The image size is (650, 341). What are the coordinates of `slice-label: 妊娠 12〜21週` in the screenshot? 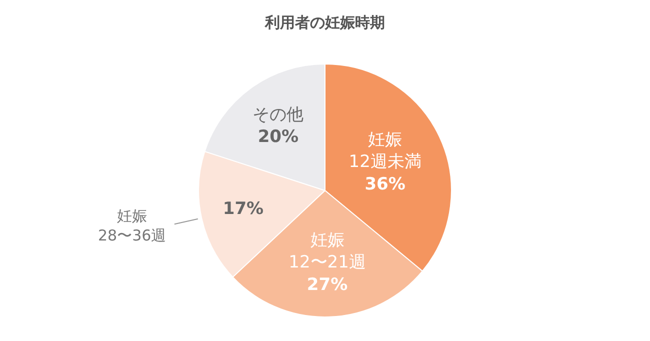 It's located at (327, 251).